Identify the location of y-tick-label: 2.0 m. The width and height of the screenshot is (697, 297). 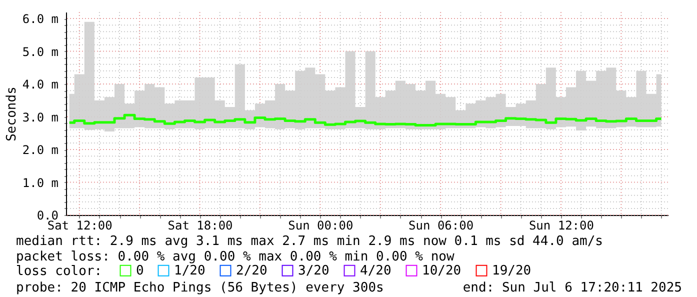
(40, 150).